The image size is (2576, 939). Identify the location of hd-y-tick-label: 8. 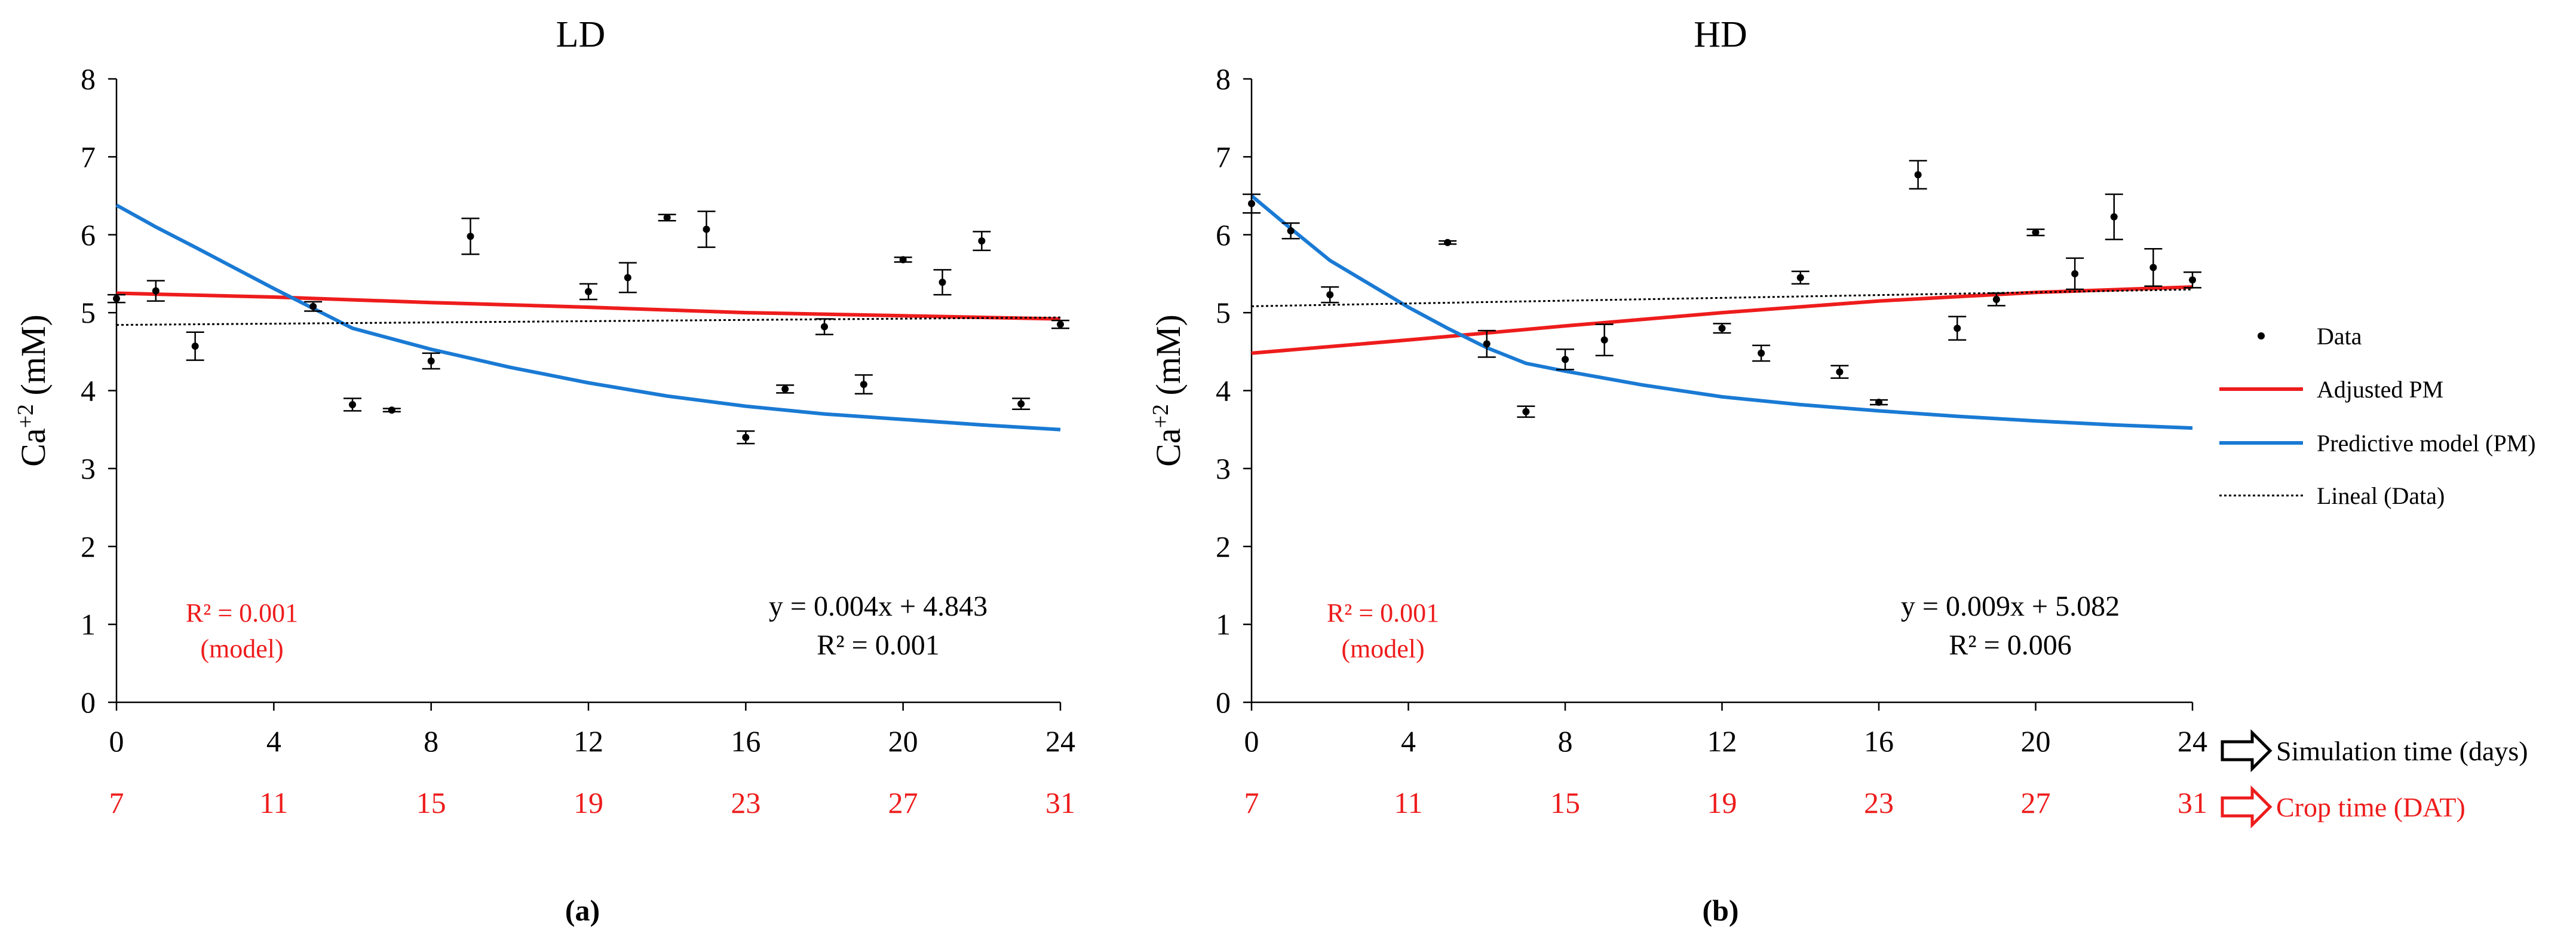
(1224, 79).